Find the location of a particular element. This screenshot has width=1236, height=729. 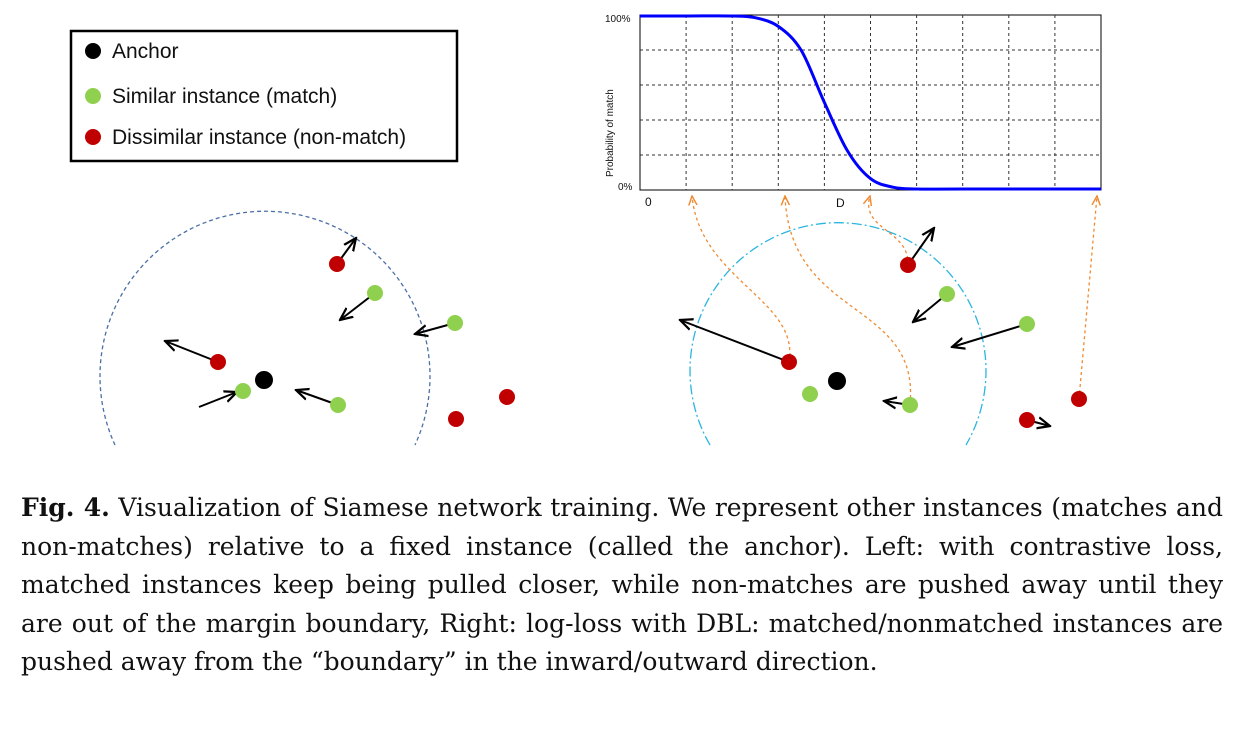

legend-nonmatch-label: Dissimilar instance (non-match) is located at coordinates (259, 137).